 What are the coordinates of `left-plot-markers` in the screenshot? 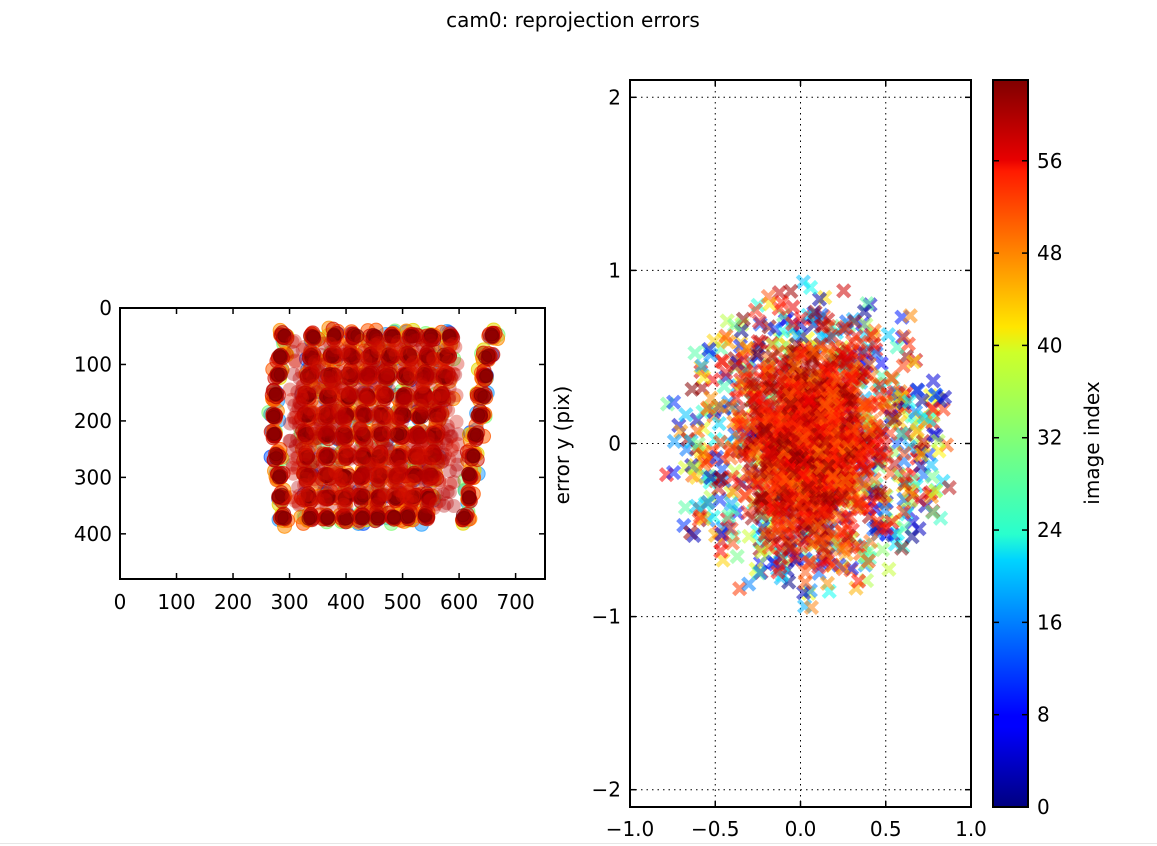 It's located at (383, 427).